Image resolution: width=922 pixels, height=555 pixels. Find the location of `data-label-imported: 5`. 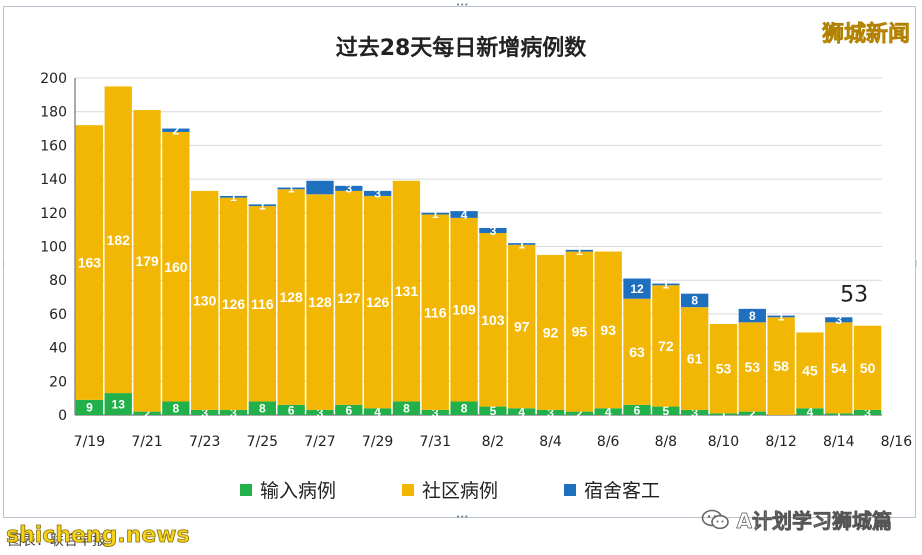

data-label-imported: 5 is located at coordinates (665, 411).